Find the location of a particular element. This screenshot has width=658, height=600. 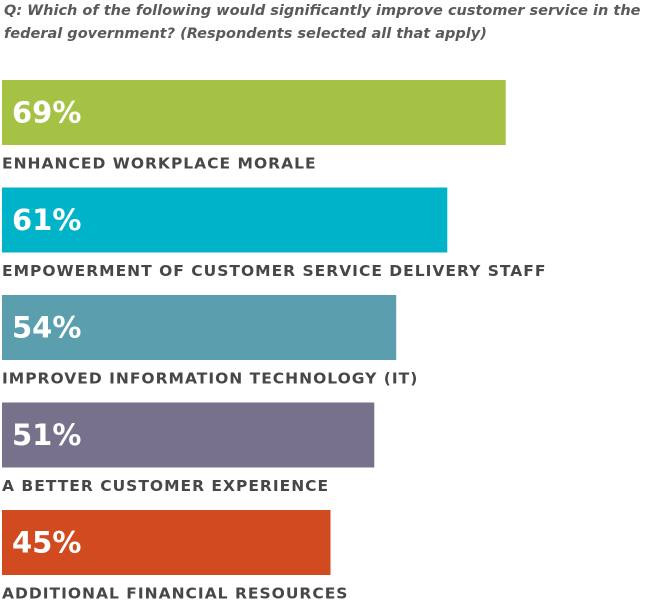

category-label: IMPROVED INFORMATION TECHNOLOGY (IT) is located at coordinates (210, 379).